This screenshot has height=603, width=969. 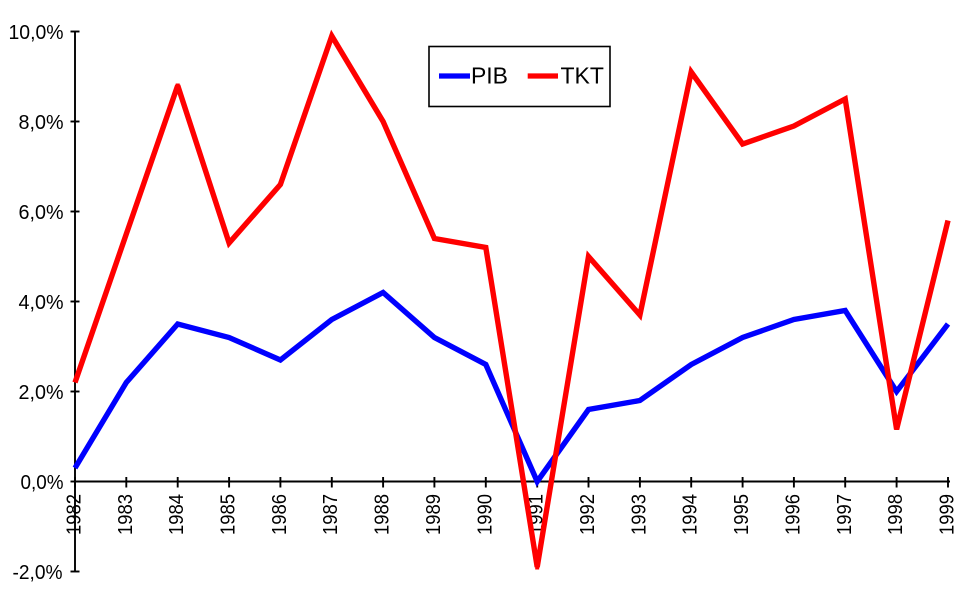 What do you see at coordinates (41, 213) in the screenshot?
I see `svg-text: 6,0%` at bounding box center [41, 213].